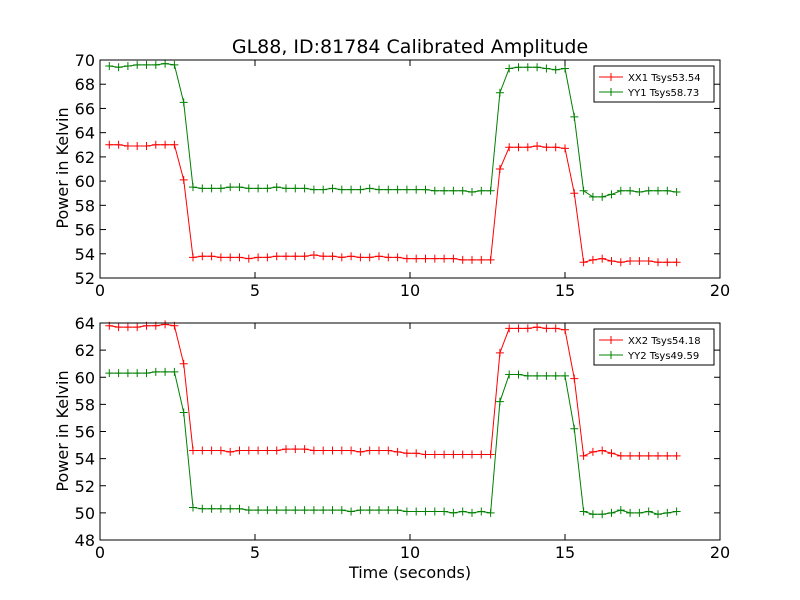  What do you see at coordinates (410, 47) in the screenshot?
I see `chart-title: GL88, ID:81784 Calibrated Amplitude` at bounding box center [410, 47].